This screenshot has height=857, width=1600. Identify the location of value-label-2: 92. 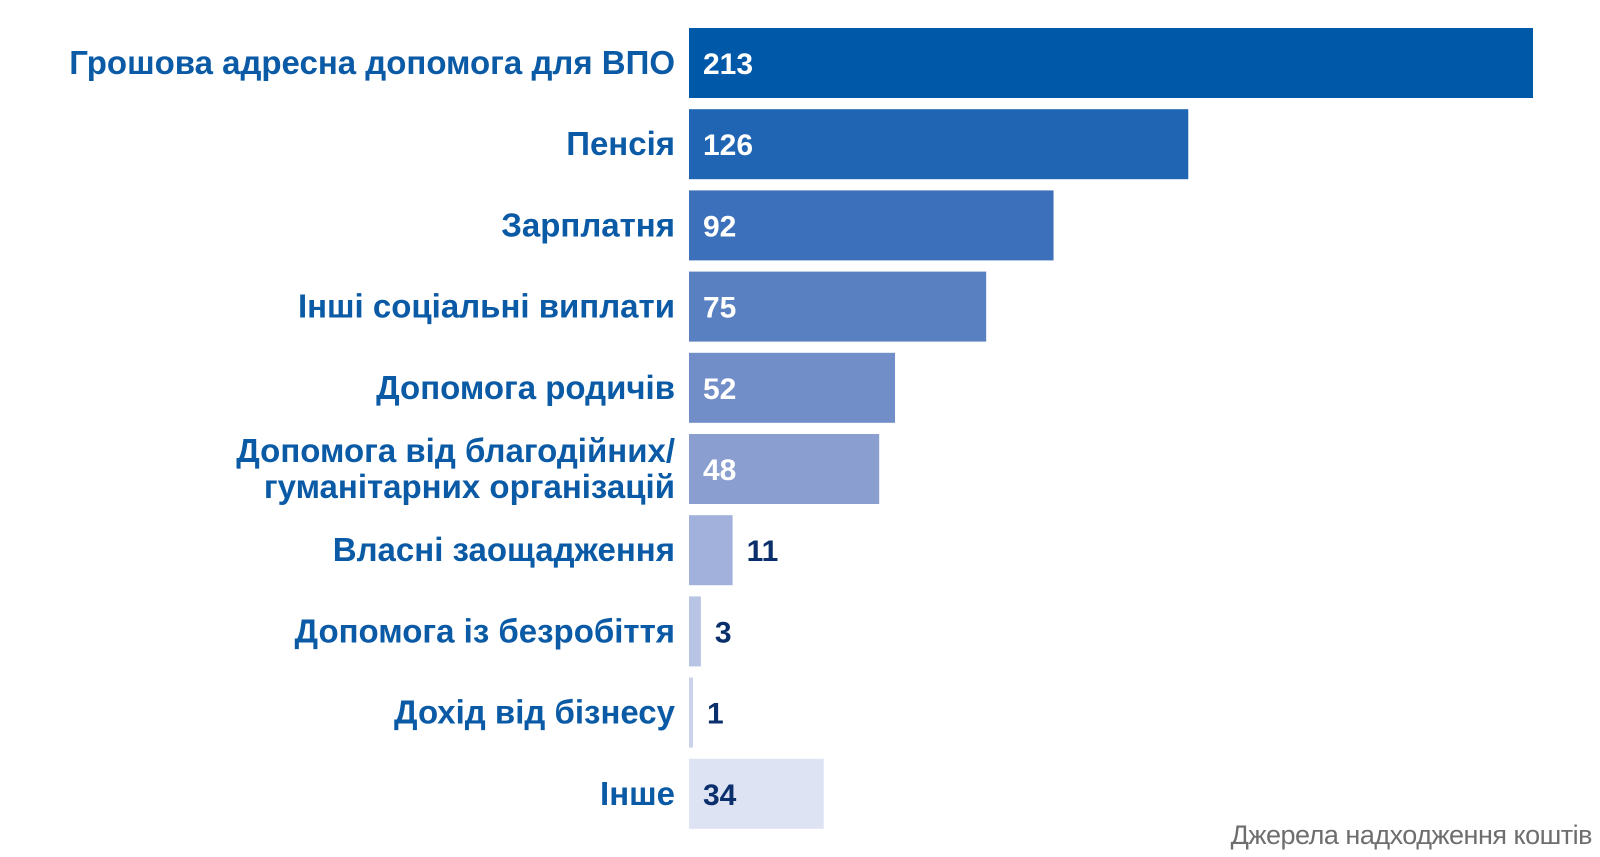
(719, 226).